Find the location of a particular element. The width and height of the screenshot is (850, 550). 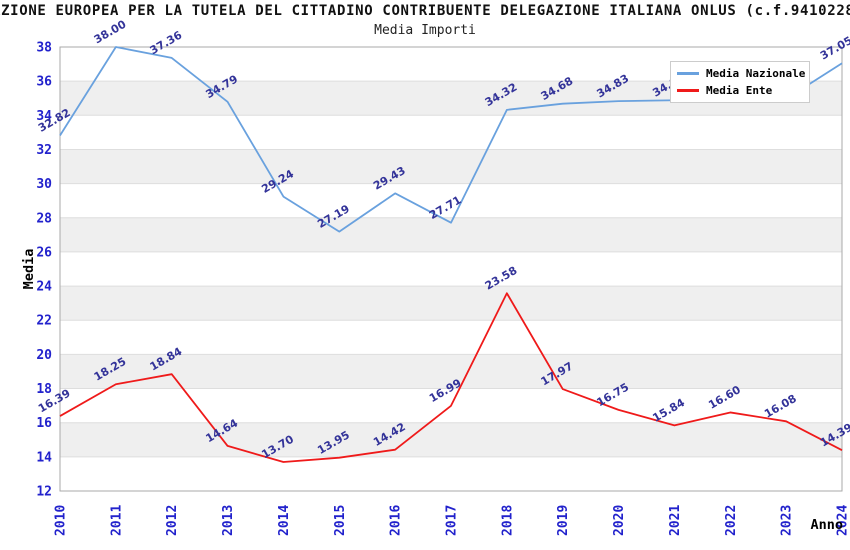

svg-text: 37.05 is located at coordinates (834, 48).